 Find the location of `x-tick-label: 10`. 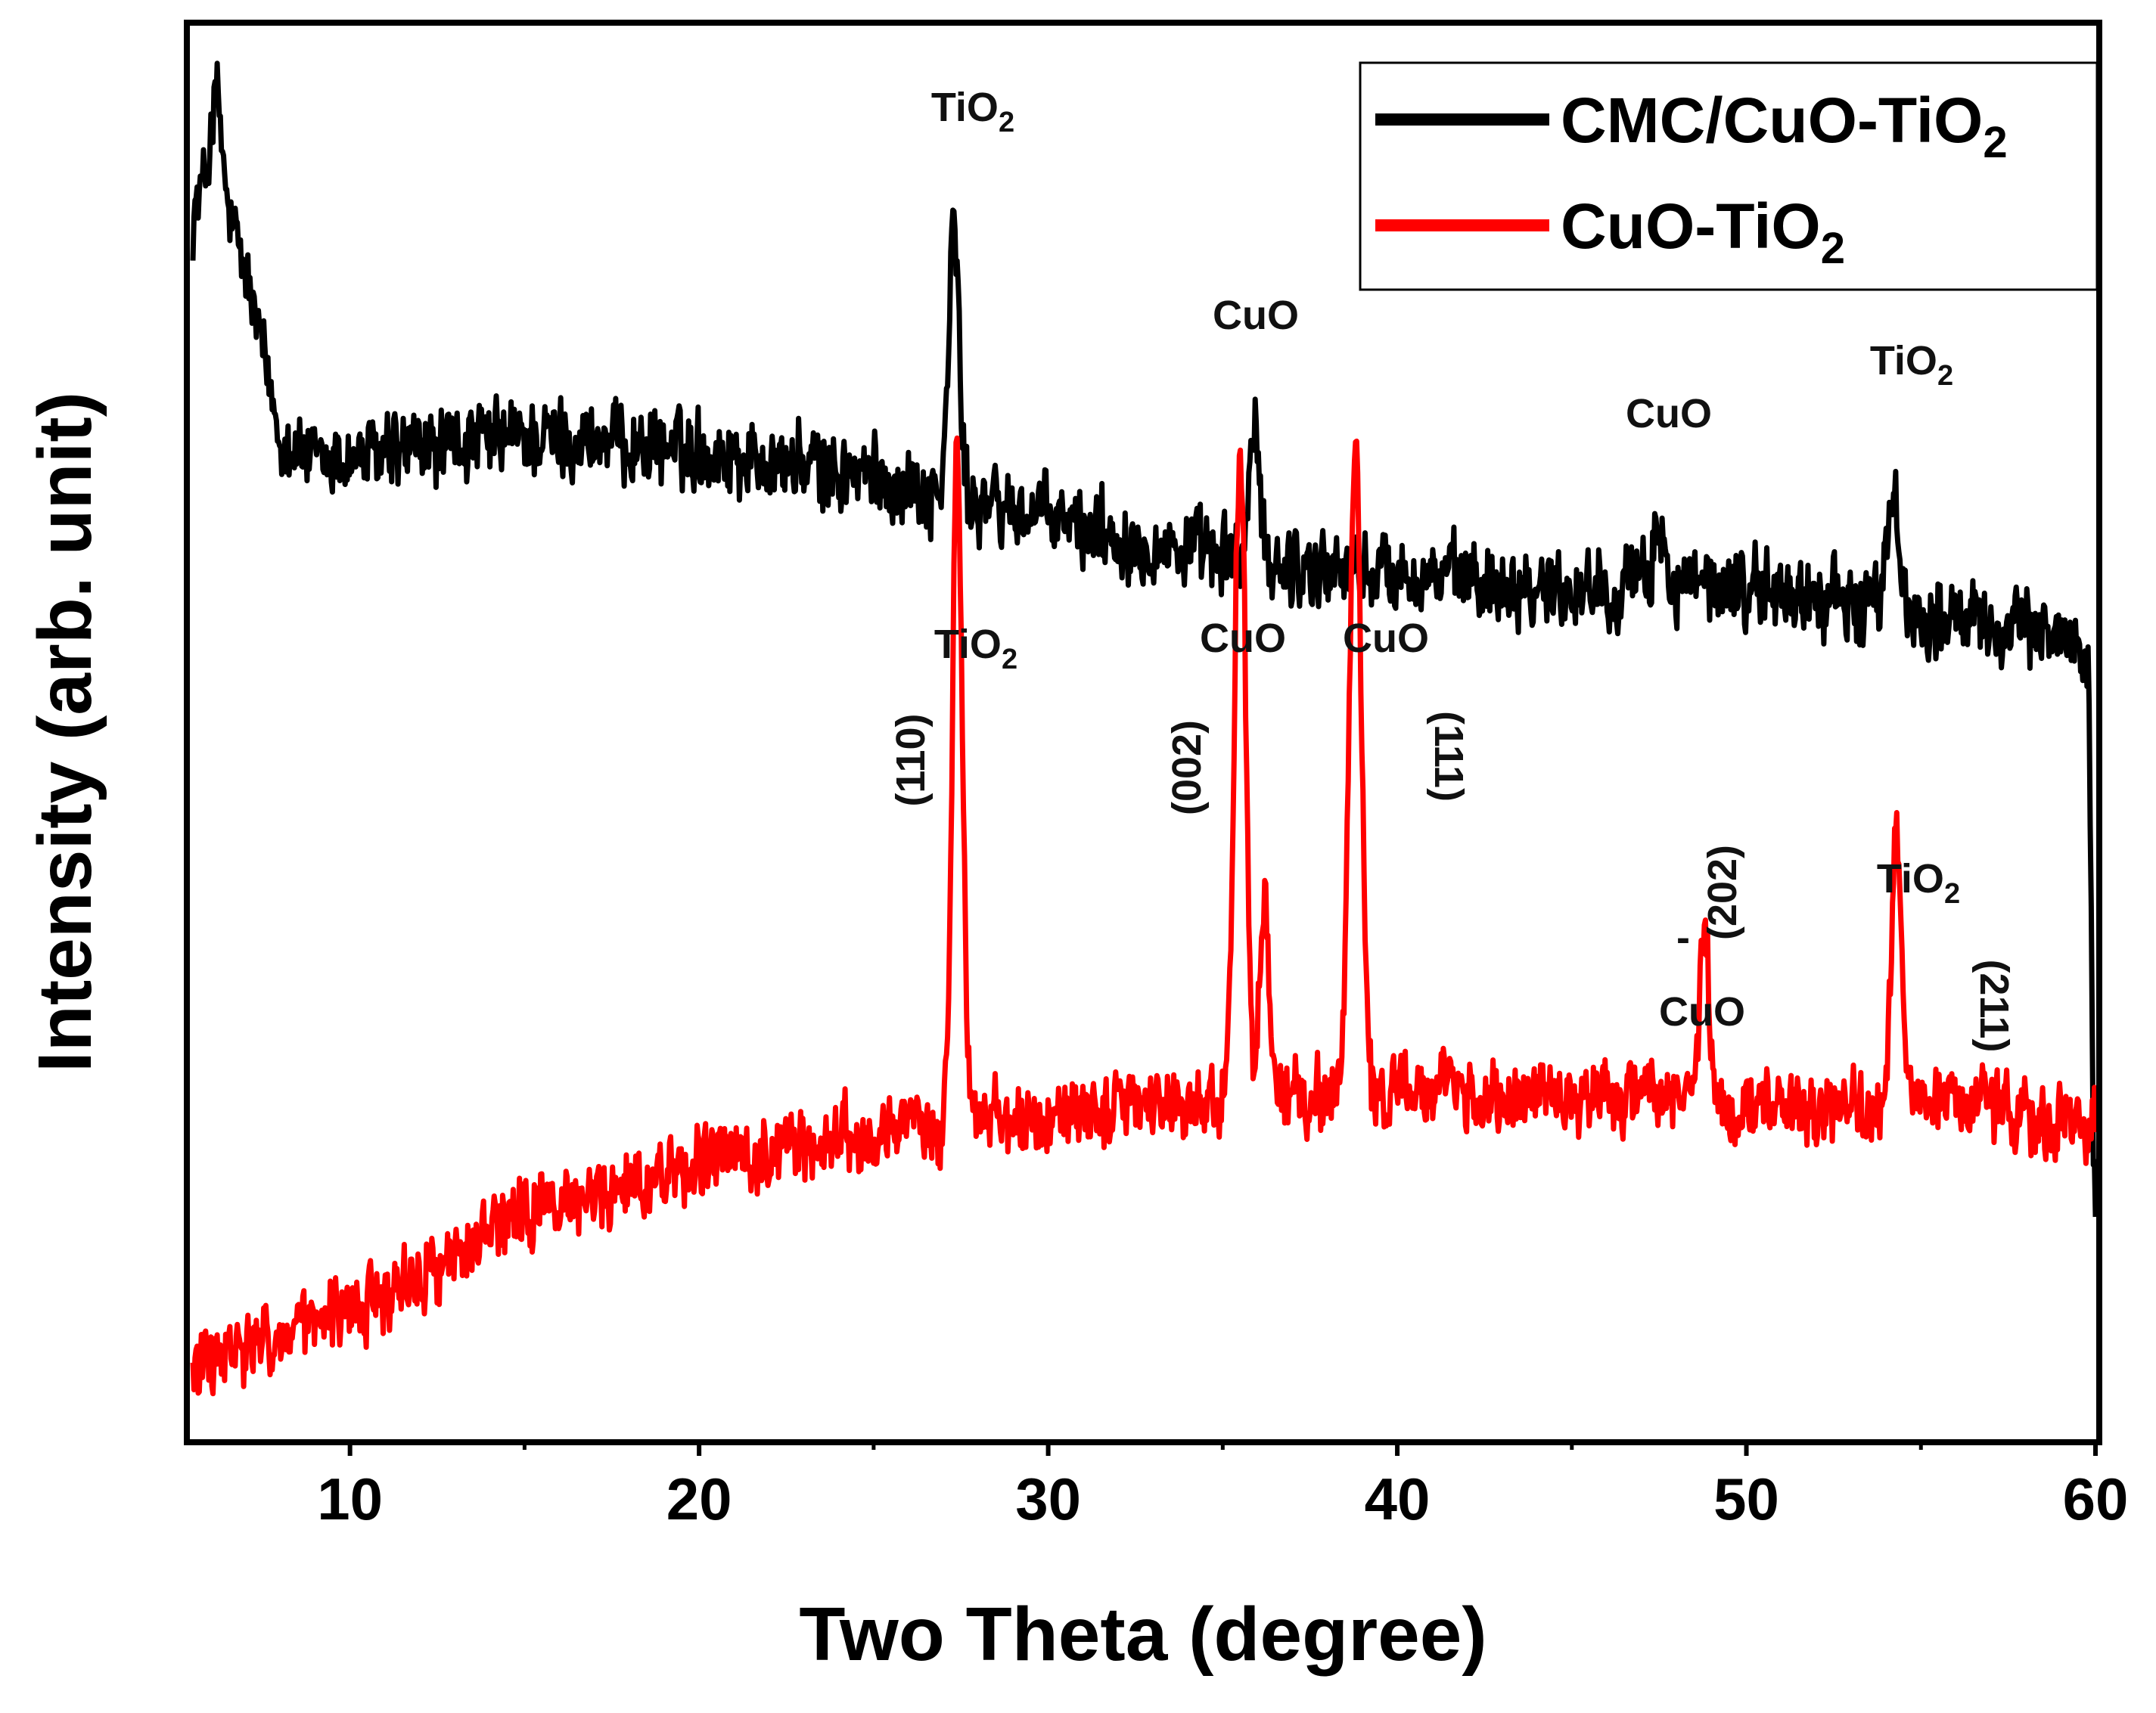

x-tick-label: 10 is located at coordinates (350, 1499).